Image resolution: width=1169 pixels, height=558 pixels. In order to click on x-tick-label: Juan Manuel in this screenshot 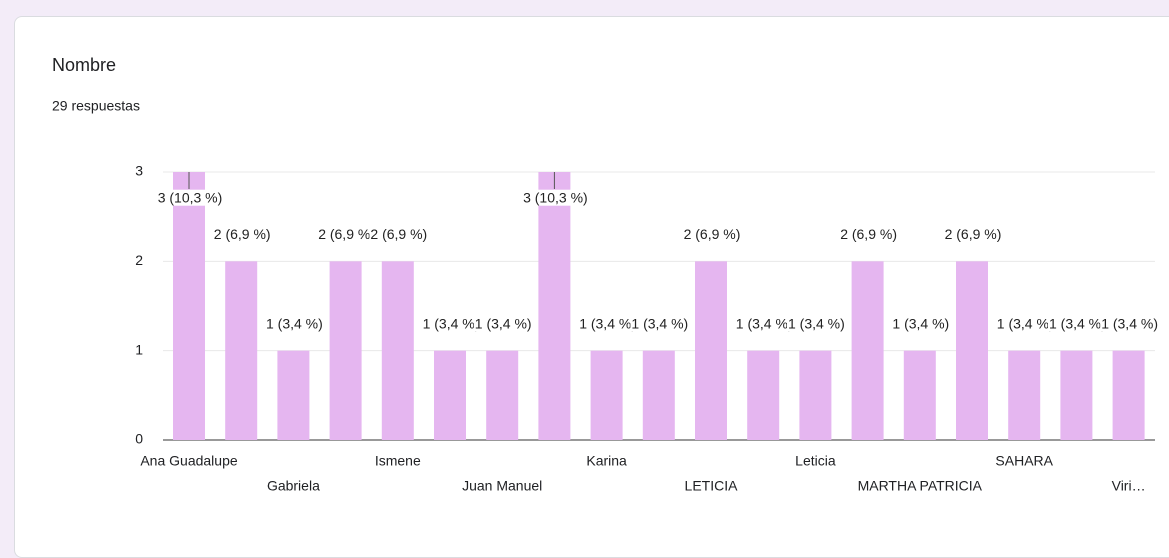, I will do `click(502, 486)`.